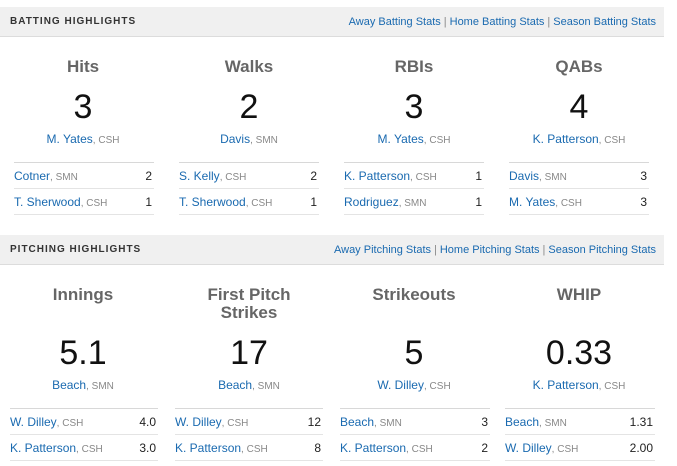 This screenshot has width=677, height=466. I want to click on stat-amount: 12, so click(314, 421).